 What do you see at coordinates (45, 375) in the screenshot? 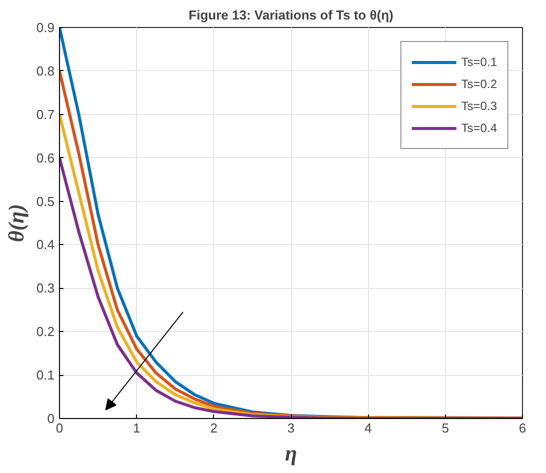
I see `y-tick-label: 0.1` at bounding box center [45, 375].